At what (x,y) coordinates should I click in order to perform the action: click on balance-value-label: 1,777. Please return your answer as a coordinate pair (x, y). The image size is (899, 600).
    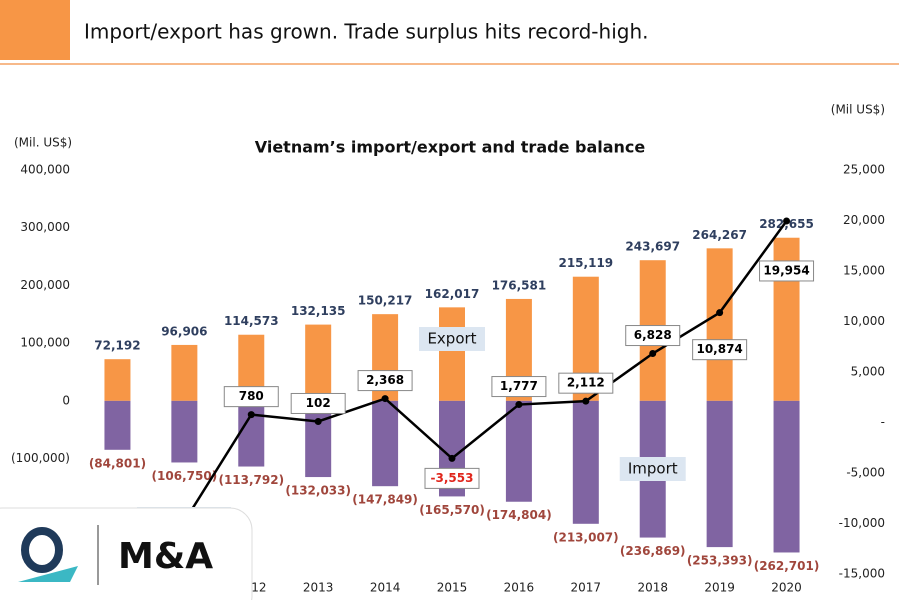
    Looking at the image, I should click on (519, 386).